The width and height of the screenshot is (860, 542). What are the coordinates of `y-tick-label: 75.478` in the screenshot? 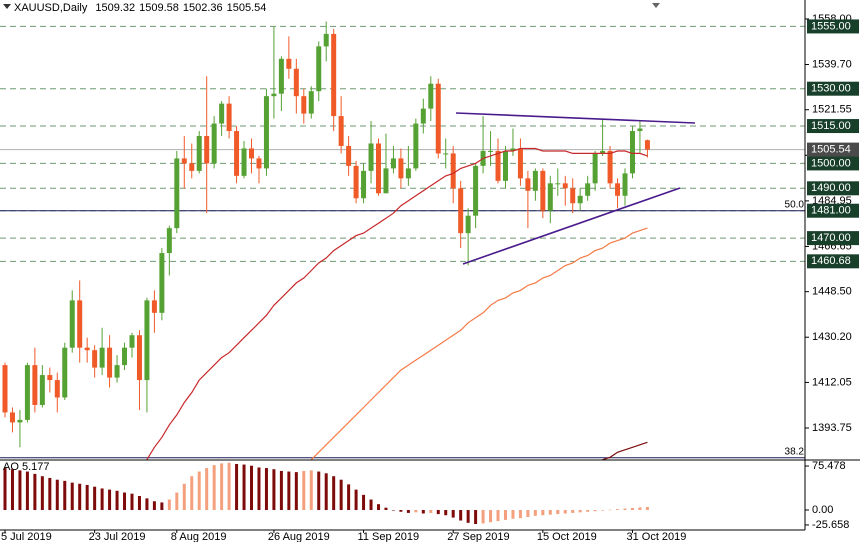 It's located at (829, 466).